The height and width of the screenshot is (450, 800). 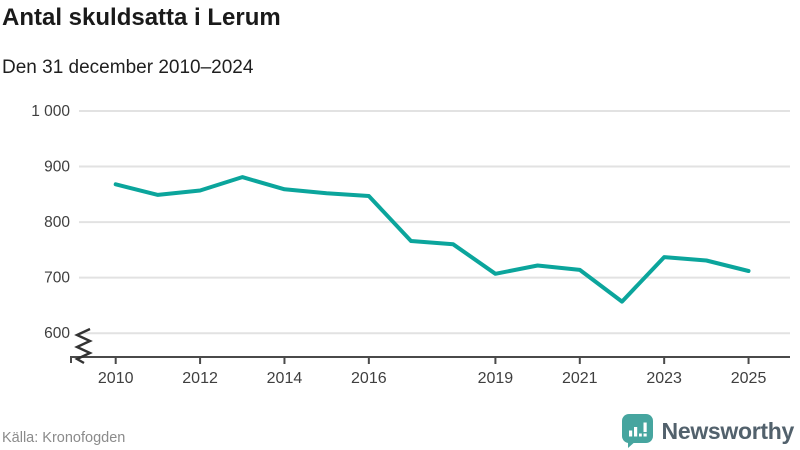 What do you see at coordinates (128, 67) in the screenshot?
I see `chart-subtitle: Den 31 december 2010–2024` at bounding box center [128, 67].